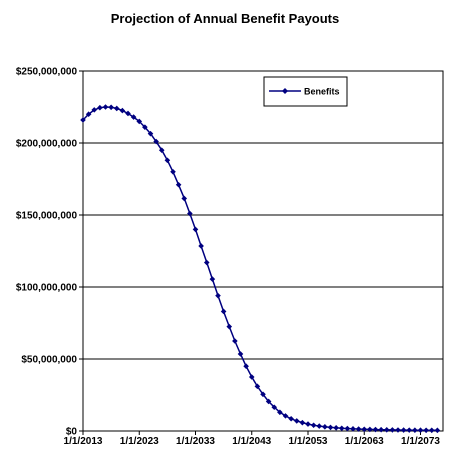 The height and width of the screenshot is (456, 450). I want to click on y-tick-label: $100,000,000, so click(47, 288).